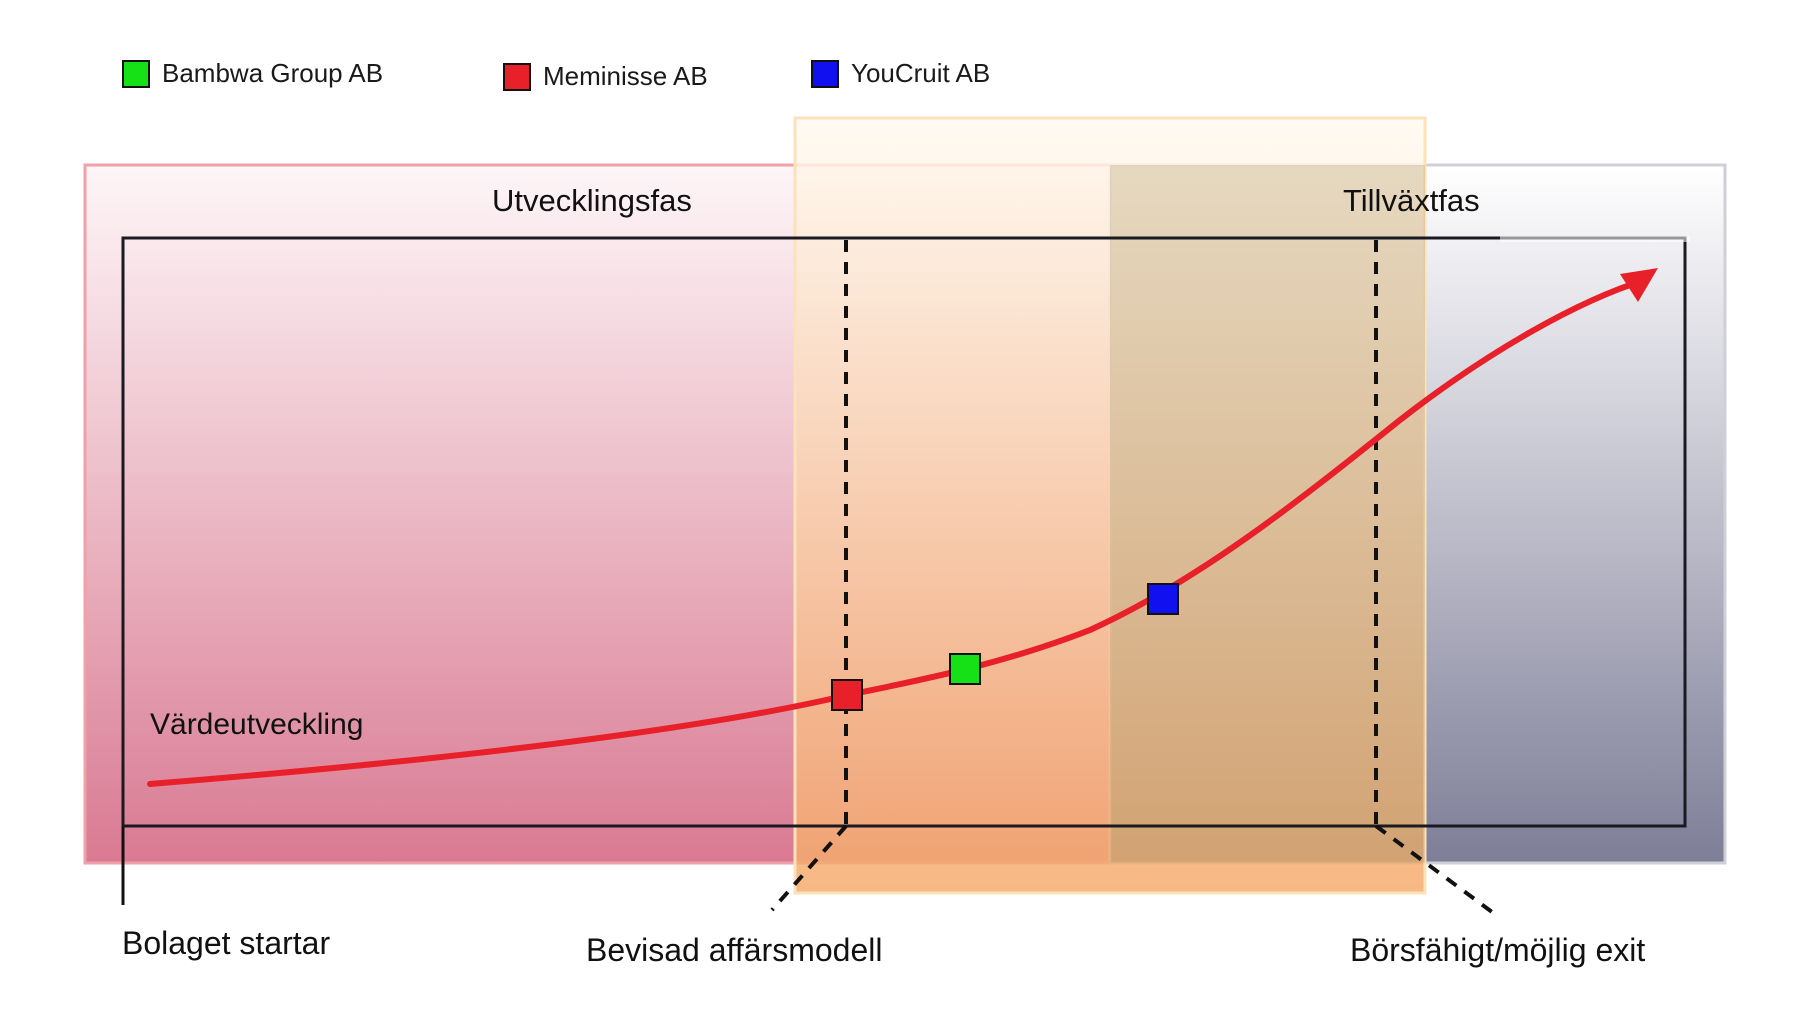 This screenshot has height=1012, width=1800. I want to click on meminisse-marker, so click(847, 695).